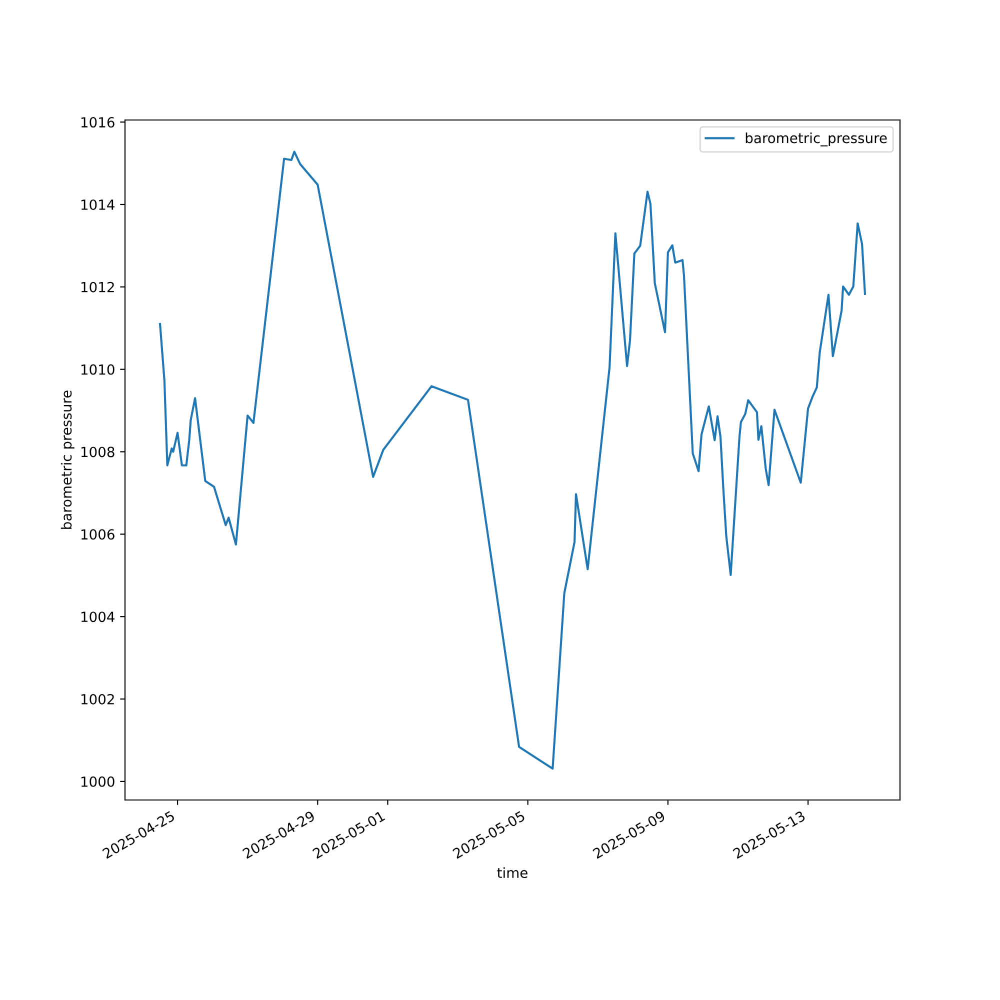  Describe the element at coordinates (97, 781) in the screenshot. I see `y-tick-label: 1000` at that location.